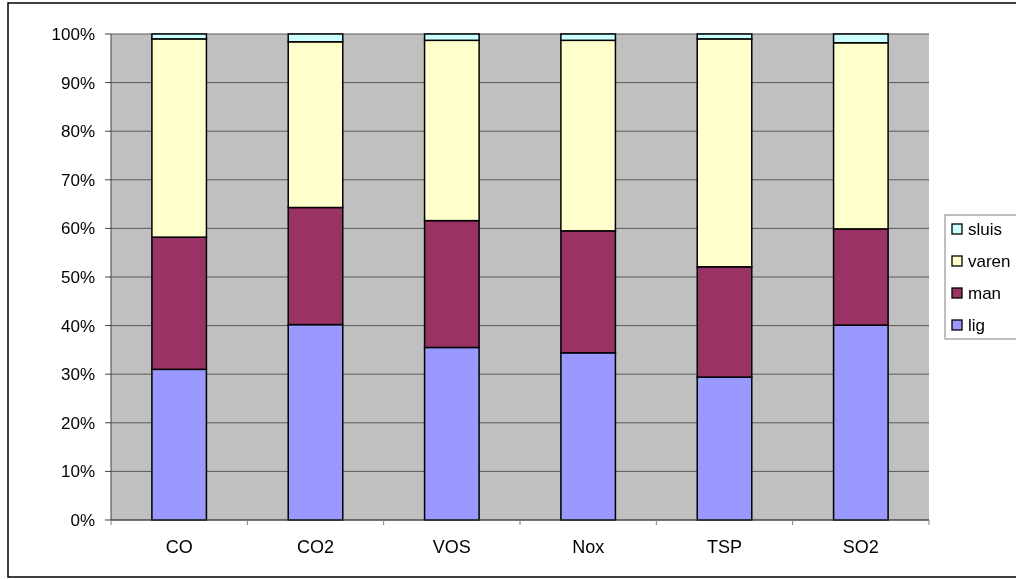 This screenshot has height=579, width=1016. What do you see at coordinates (77, 132) in the screenshot?
I see `y-tick-label: 80%` at bounding box center [77, 132].